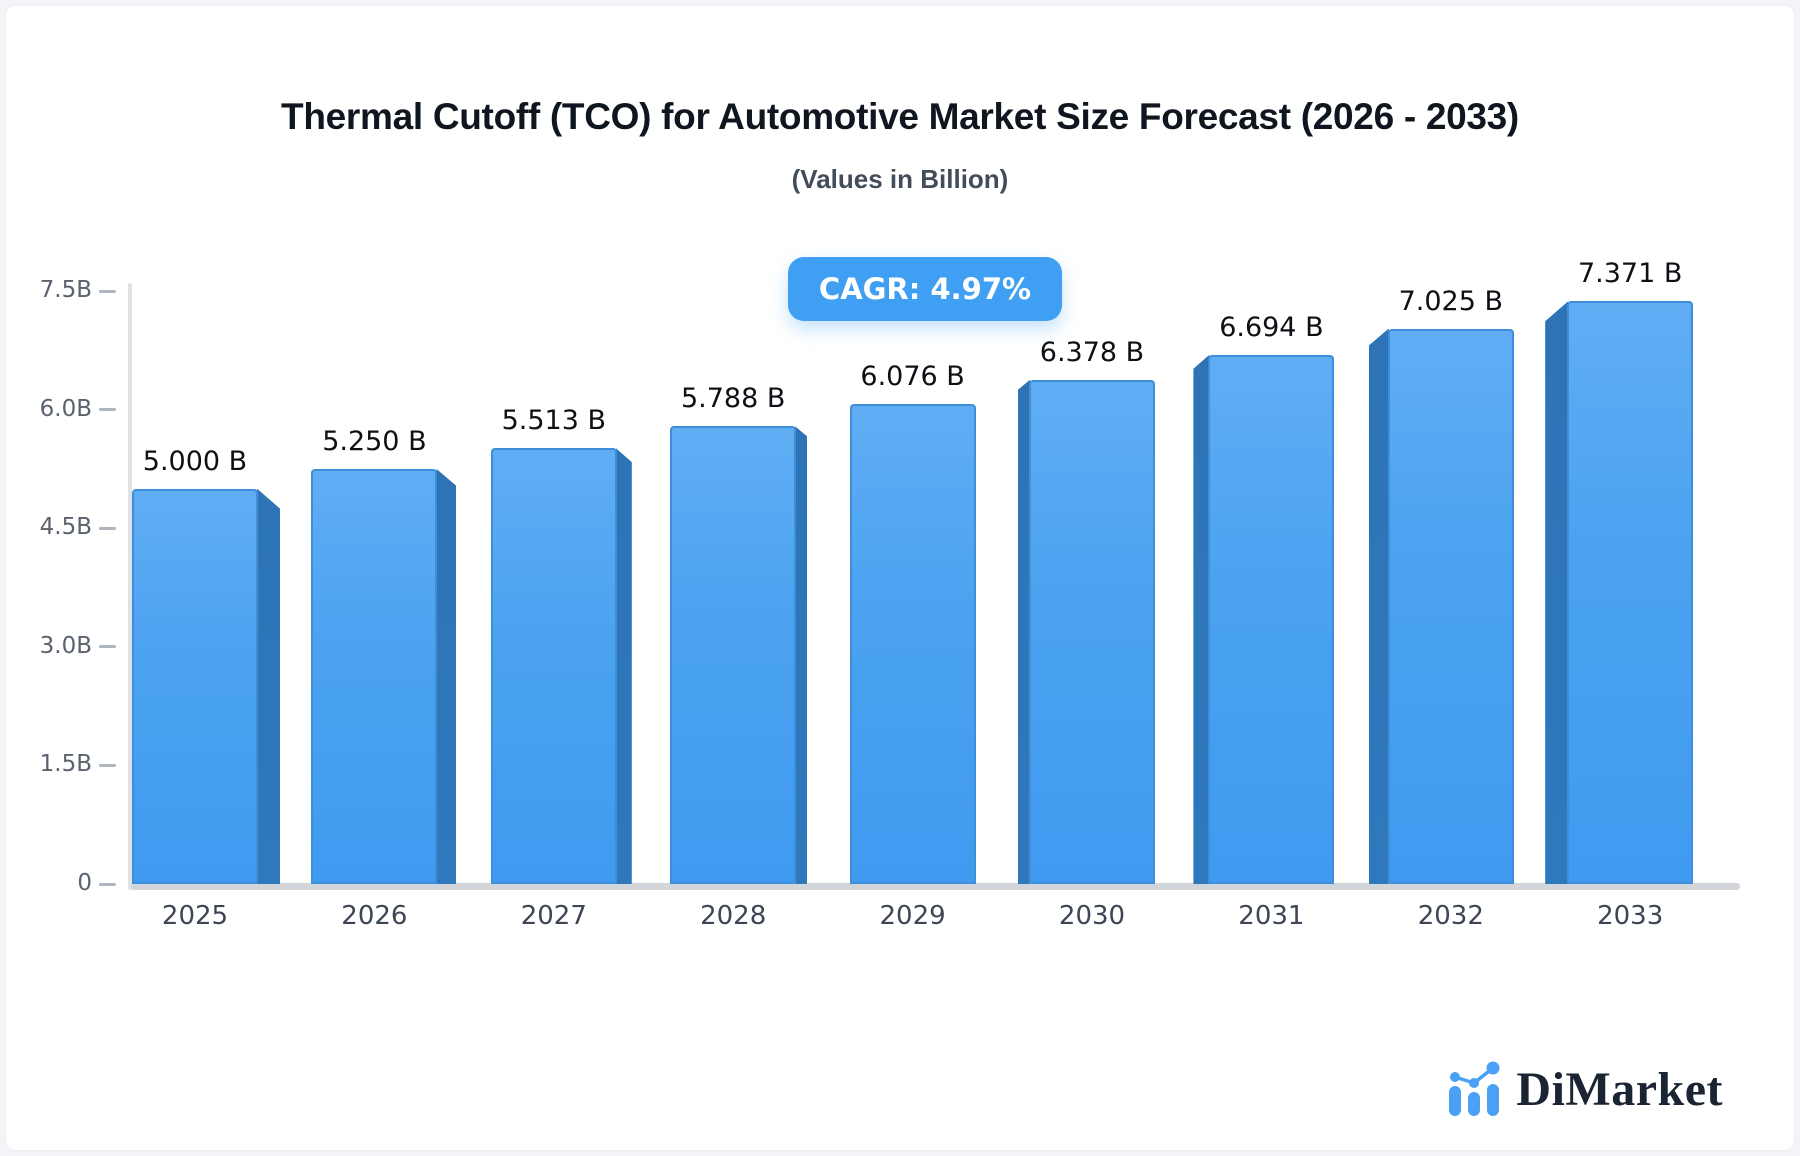 Image resolution: width=1800 pixels, height=1156 pixels. I want to click on bar-side-2025, so click(268, 686).